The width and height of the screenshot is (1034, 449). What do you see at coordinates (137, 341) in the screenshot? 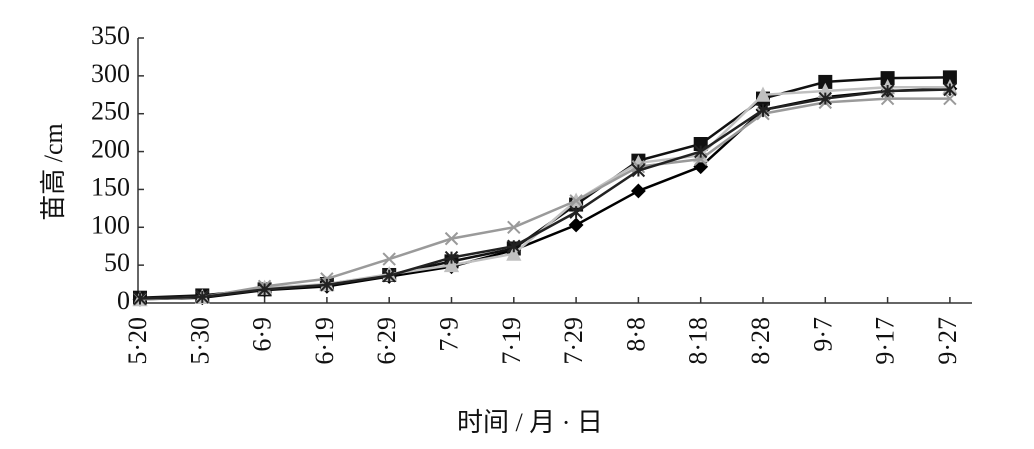
I see `x-tick-label: 5·20` at bounding box center [137, 341].